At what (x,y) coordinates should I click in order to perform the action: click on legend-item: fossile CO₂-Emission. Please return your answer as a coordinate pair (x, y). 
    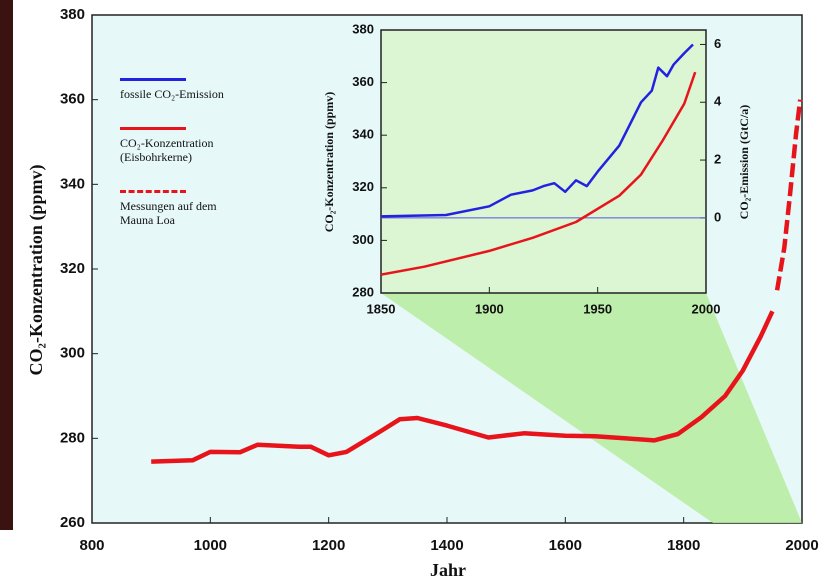
    Looking at the image, I should click on (200, 89).